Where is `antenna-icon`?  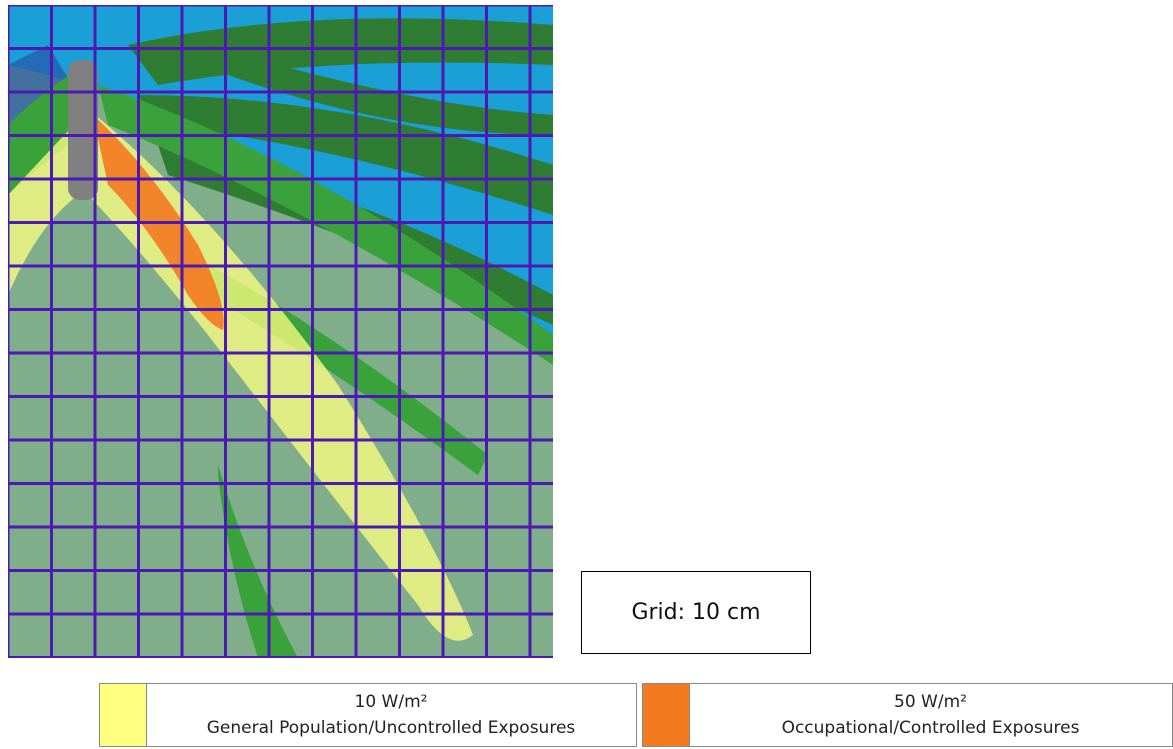
antenna-icon is located at coordinates (83, 130).